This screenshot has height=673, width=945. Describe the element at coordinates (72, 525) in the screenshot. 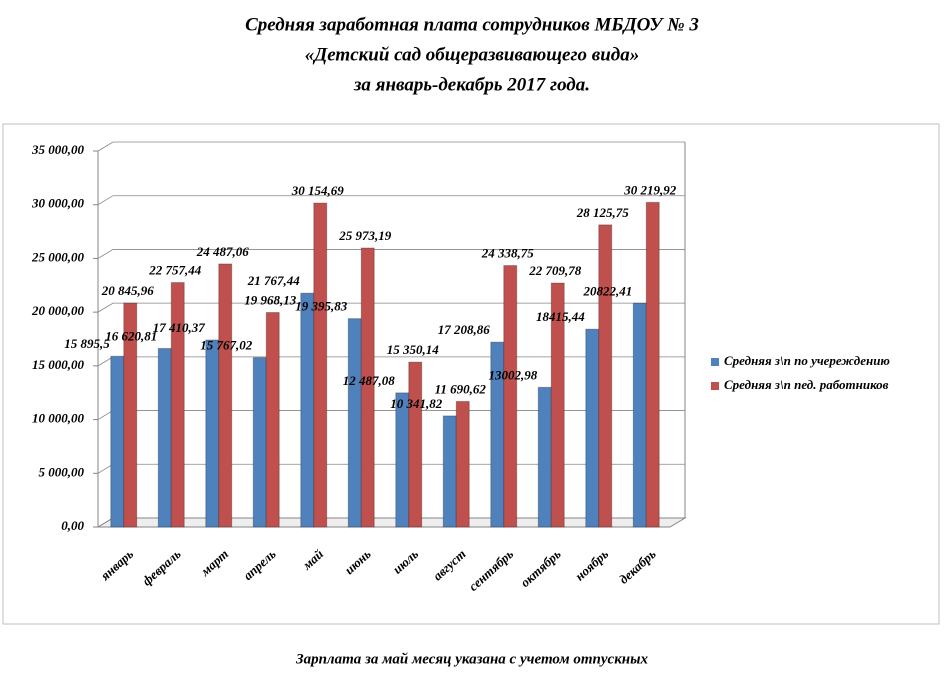

I see `y-tick-label: 0,00` at that location.